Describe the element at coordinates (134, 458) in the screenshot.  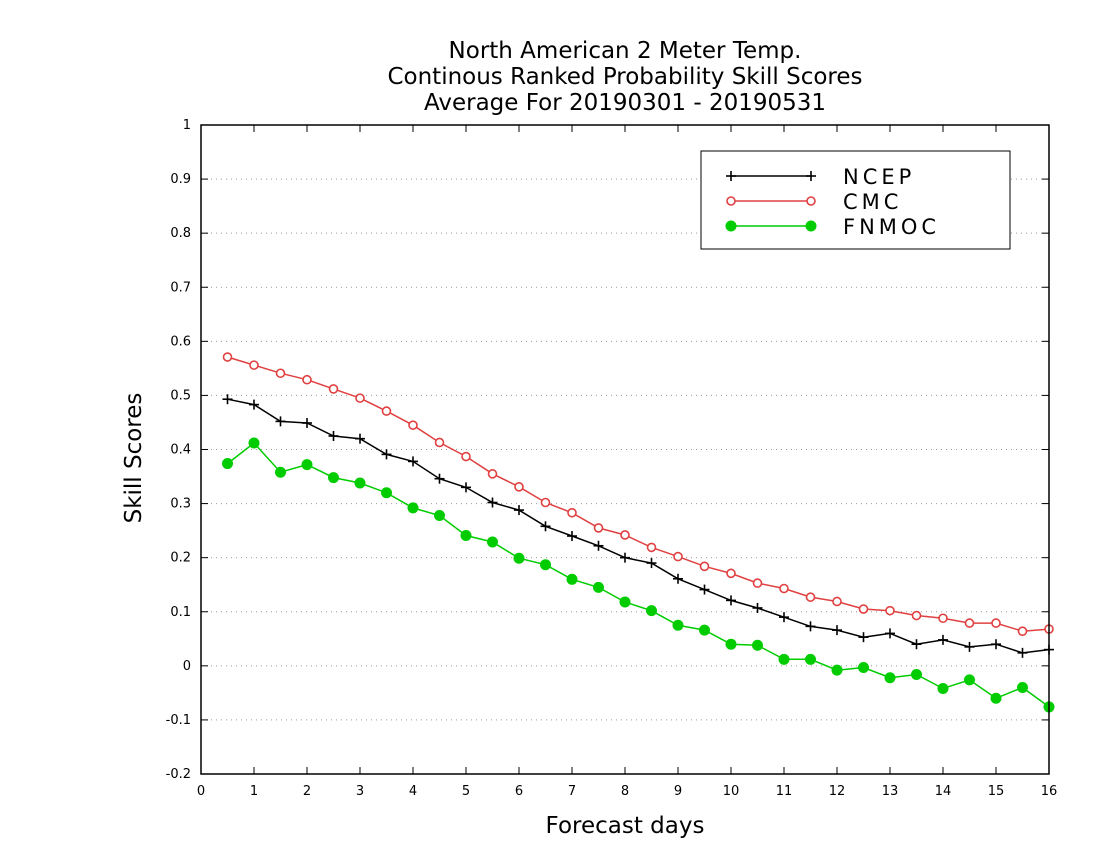
I see `y-axis-label: Skill Scores` at that location.